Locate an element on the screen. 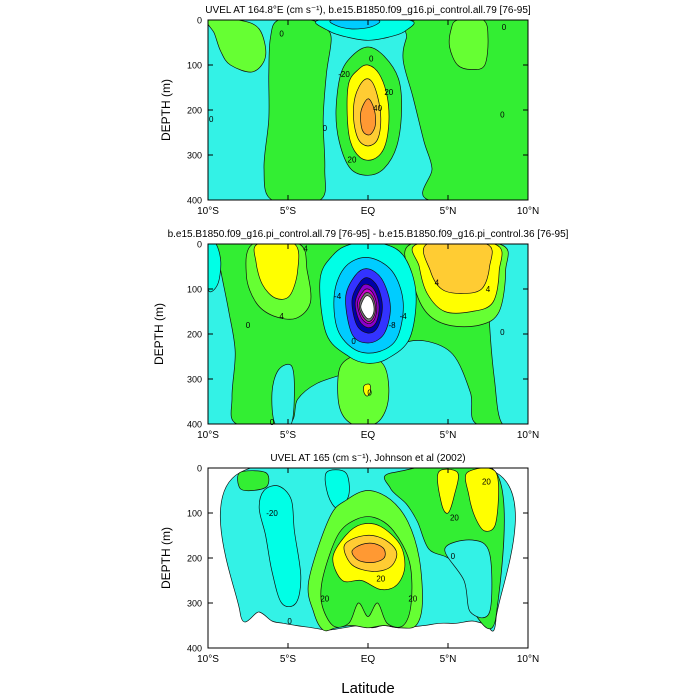  contour-labels: 20 20 0 20 20 20 0 -20 is located at coordinates (378, 552).